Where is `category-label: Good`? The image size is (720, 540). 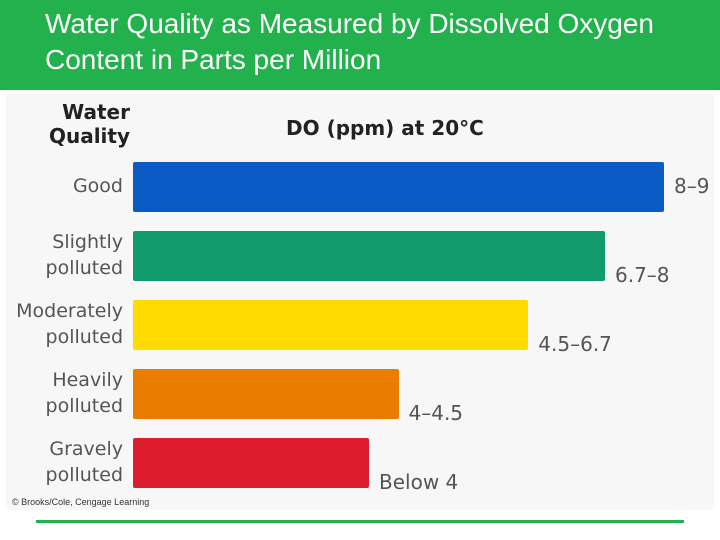
category-label: Good is located at coordinates (97, 186).